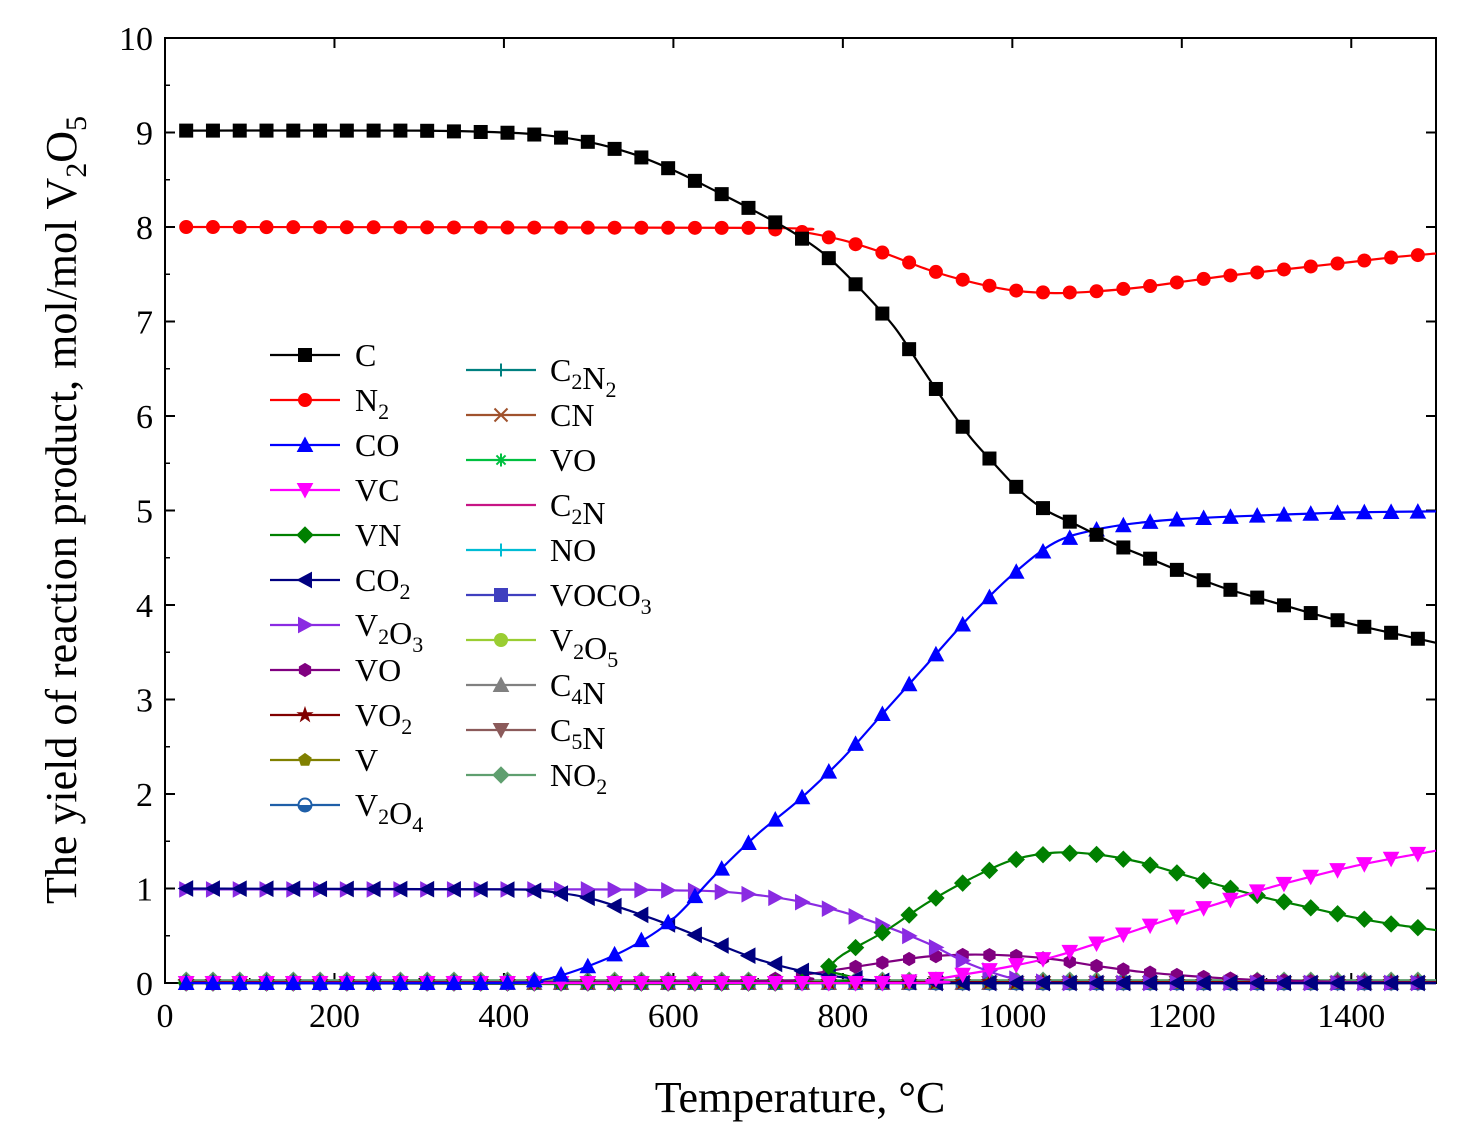 The image size is (1463, 1148). I want to click on y-axis-title-base: The yield of reaction product, mol/mol V, so click(61, 541).